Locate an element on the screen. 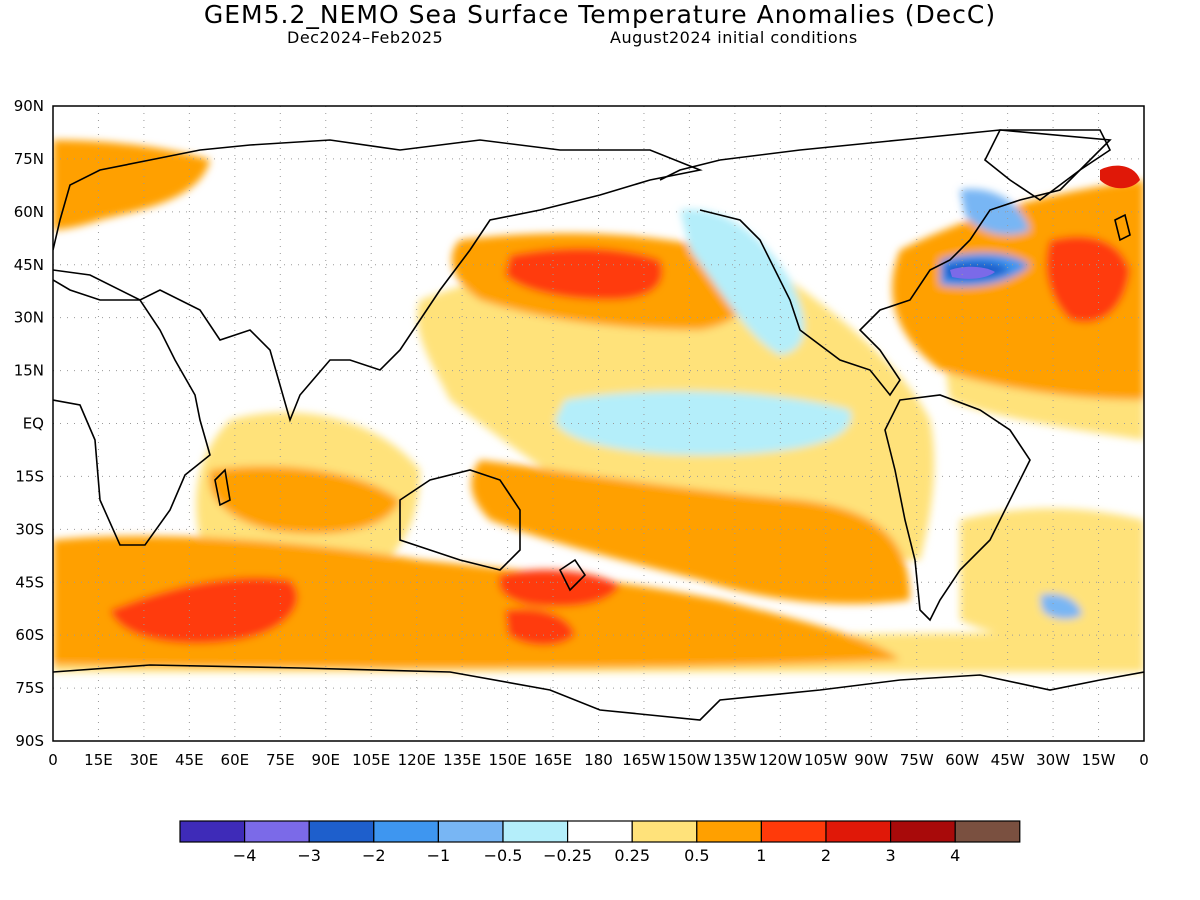 This screenshot has width=1200, height=900. latitude-tick-label: 90N is located at coordinates (29, 106).